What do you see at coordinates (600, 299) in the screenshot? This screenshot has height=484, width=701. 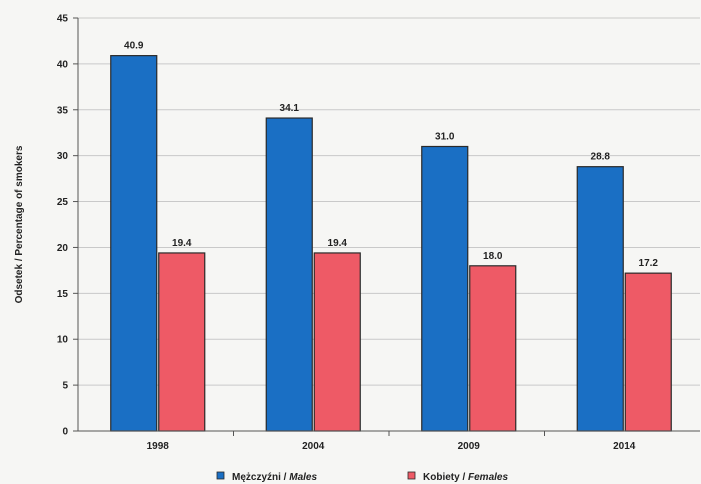 I see `bar-males-2014` at bounding box center [600, 299].